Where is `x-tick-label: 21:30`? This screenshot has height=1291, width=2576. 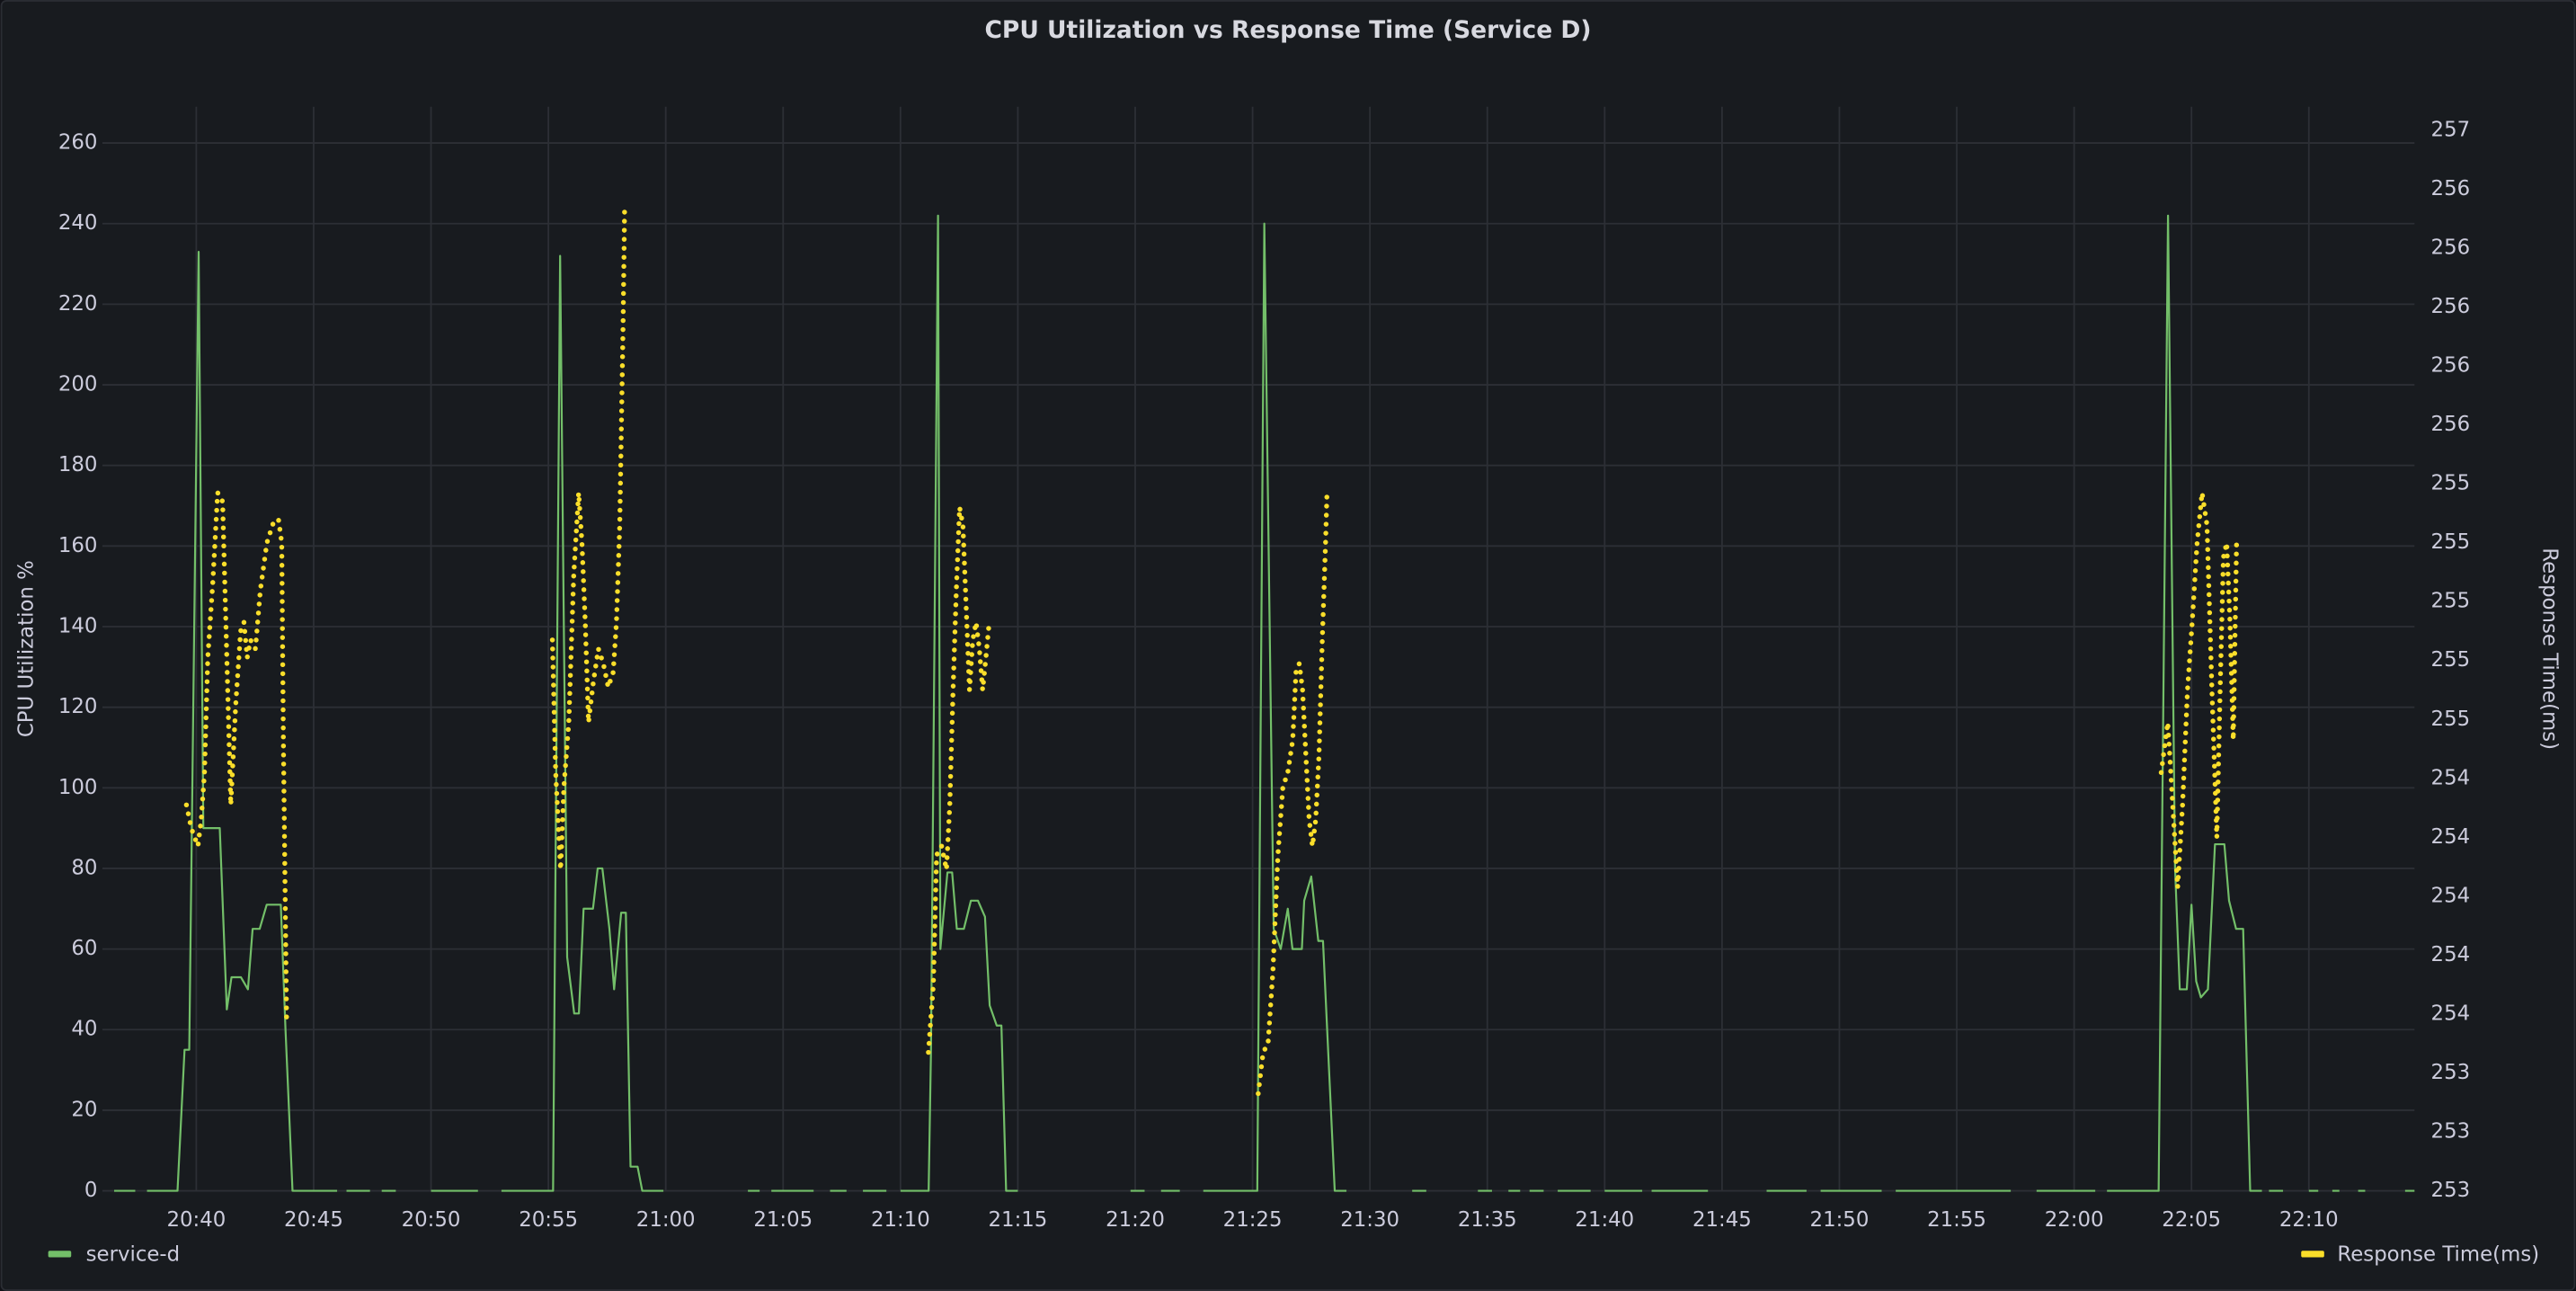
x-tick-label: 21:30 is located at coordinates (1369, 1220).